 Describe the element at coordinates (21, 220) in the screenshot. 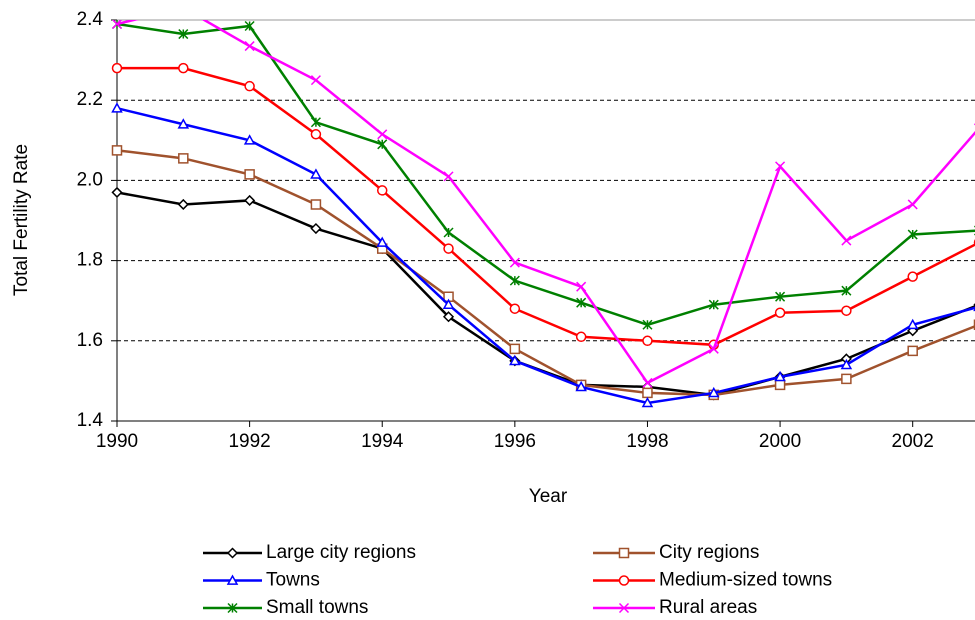

I see `y-axis-title: Total Fertility Rate` at that location.